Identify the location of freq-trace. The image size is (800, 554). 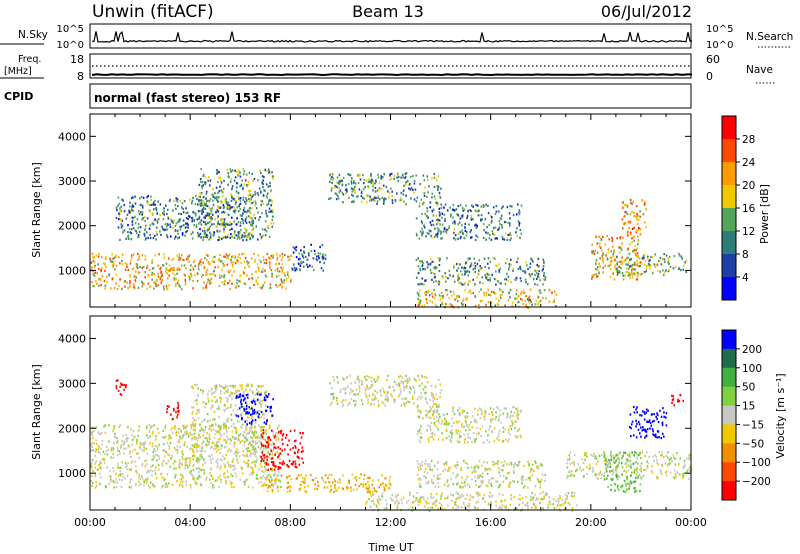
(391, 75).